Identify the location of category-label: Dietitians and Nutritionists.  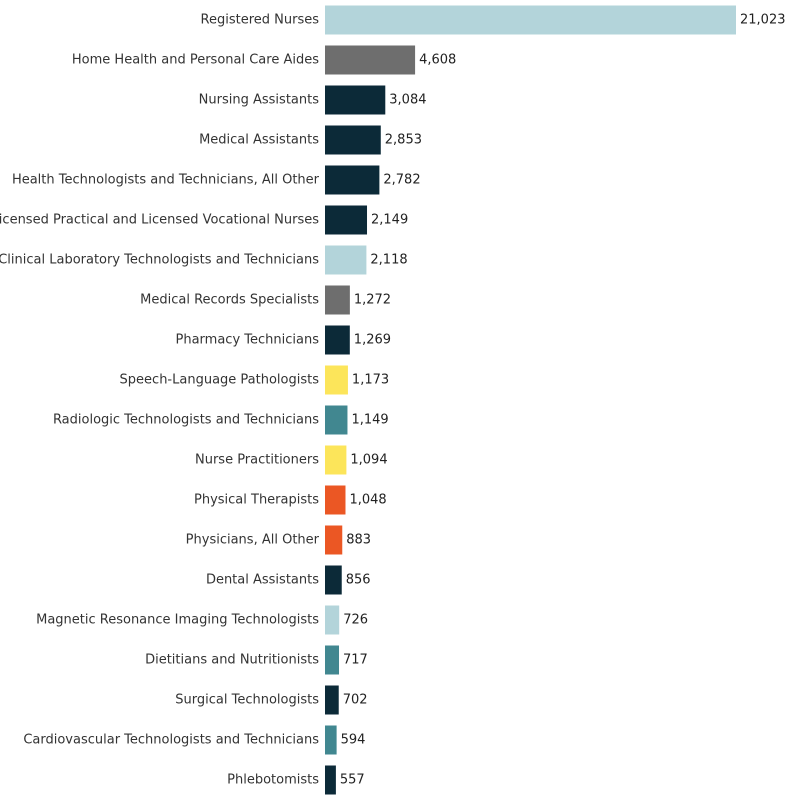
(232, 660).